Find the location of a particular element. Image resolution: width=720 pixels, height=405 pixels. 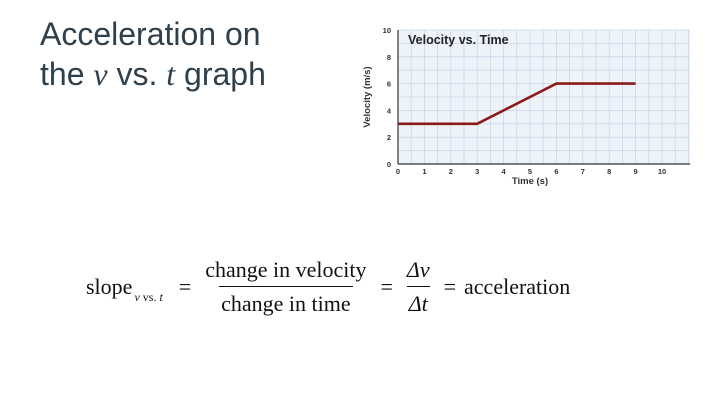

y-tick-labels: 0 2 4 6 8 10 is located at coordinates (387, 97).